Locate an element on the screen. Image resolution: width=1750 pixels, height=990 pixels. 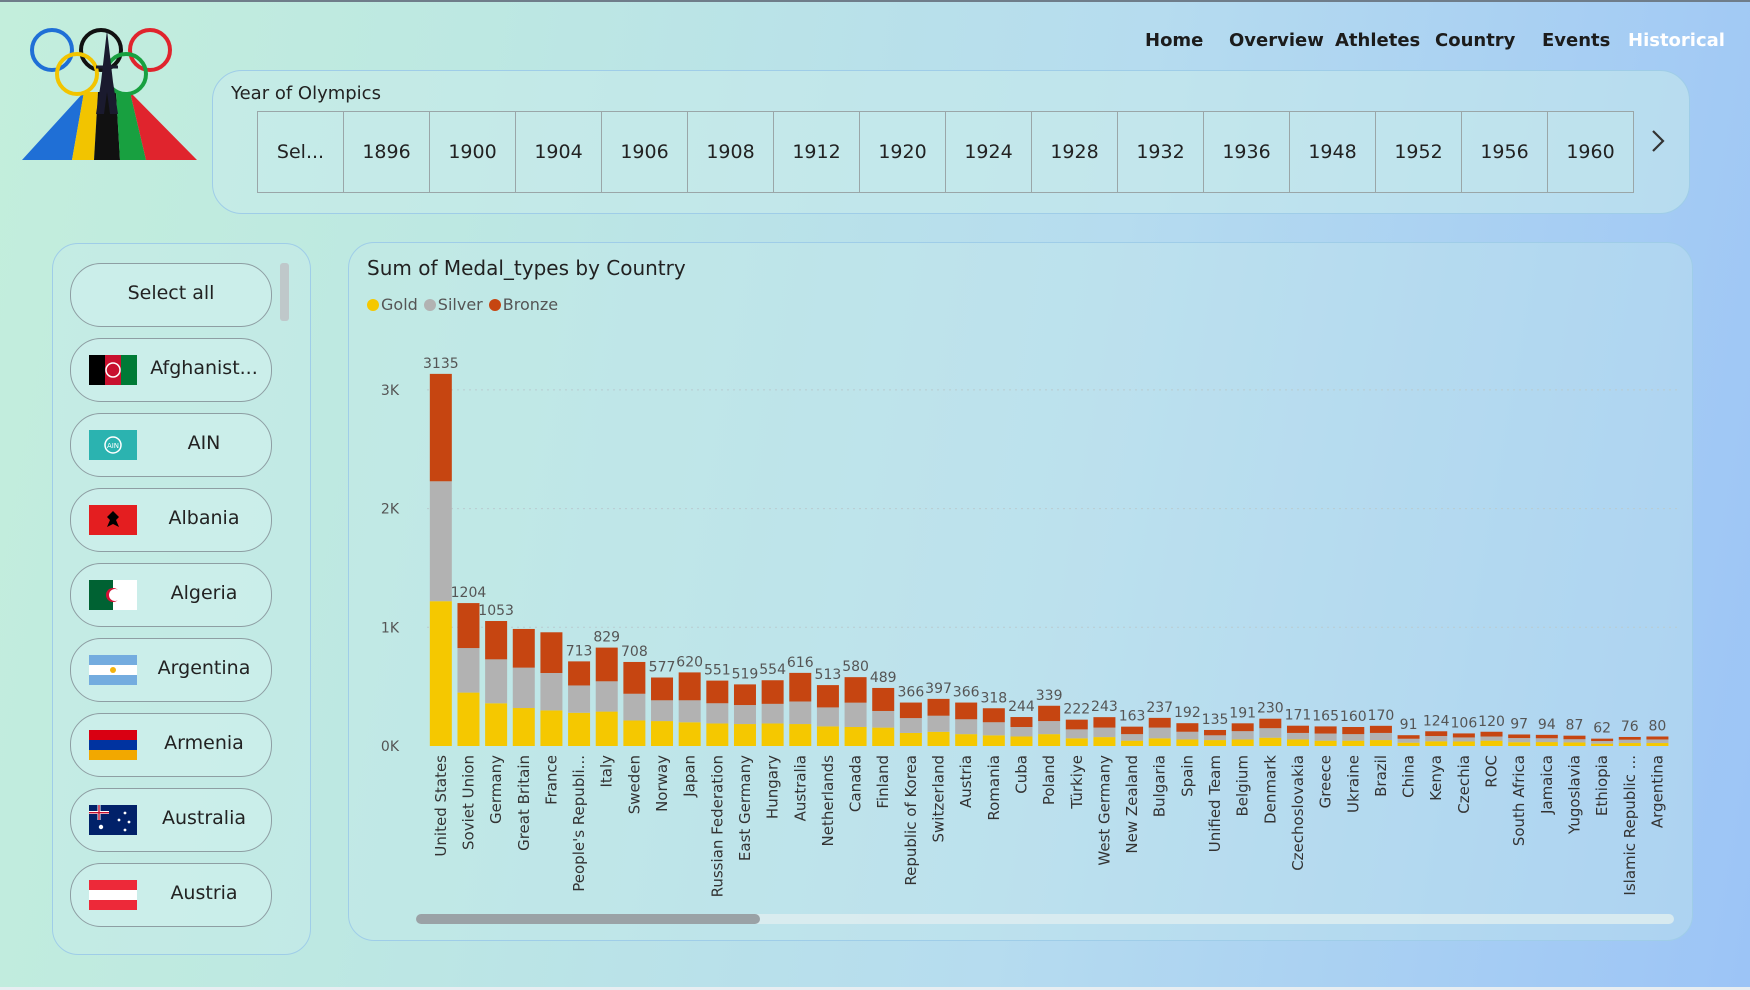
country-button-algeria: Algeria is located at coordinates (171, 595).